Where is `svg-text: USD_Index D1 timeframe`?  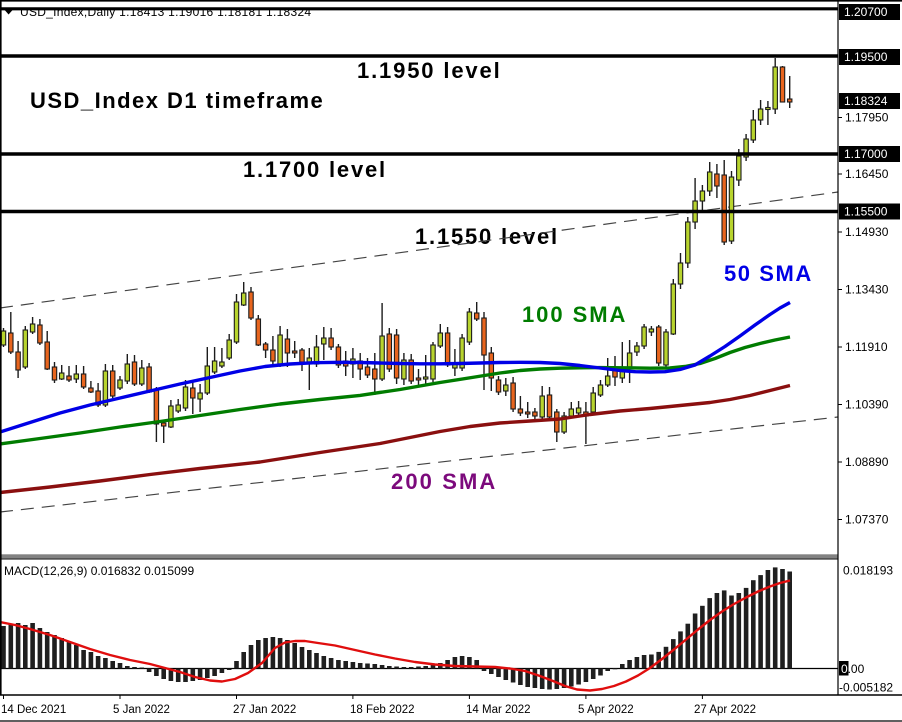
svg-text: USD_Index D1 timeframe is located at coordinates (177, 100).